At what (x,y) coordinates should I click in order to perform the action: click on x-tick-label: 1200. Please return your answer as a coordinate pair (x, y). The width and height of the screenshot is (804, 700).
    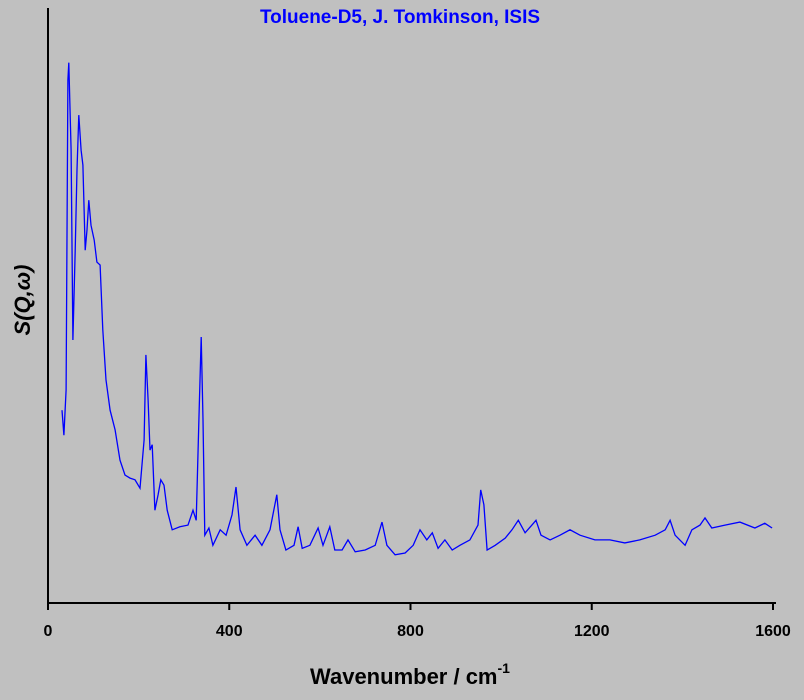
    Looking at the image, I should click on (592, 631).